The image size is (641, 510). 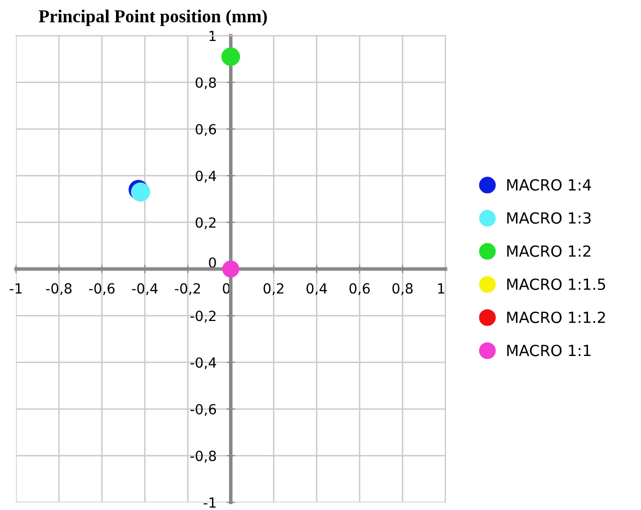 What do you see at coordinates (206, 130) in the screenshot?
I see `y-tick-label: 0,6` at bounding box center [206, 130].